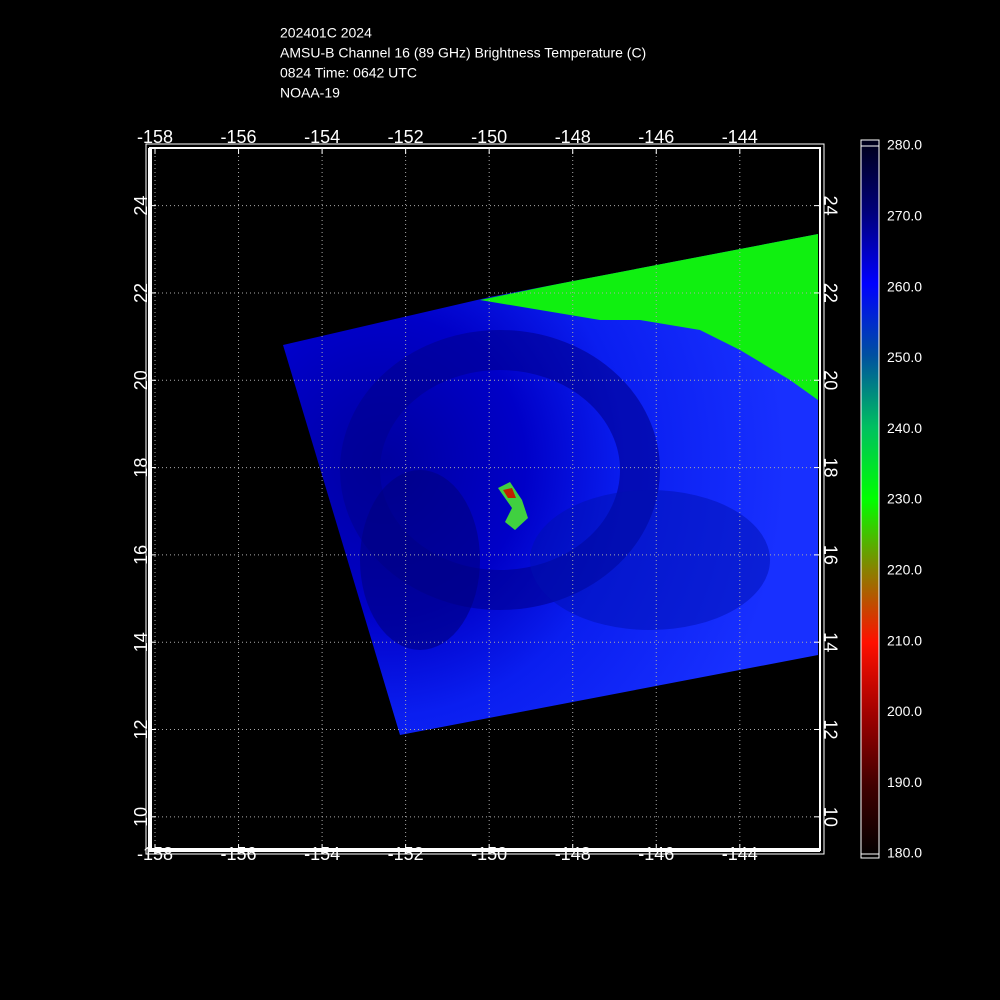  Describe the element at coordinates (904, 570) in the screenshot. I see `colorbar-label: 220.0` at that location.